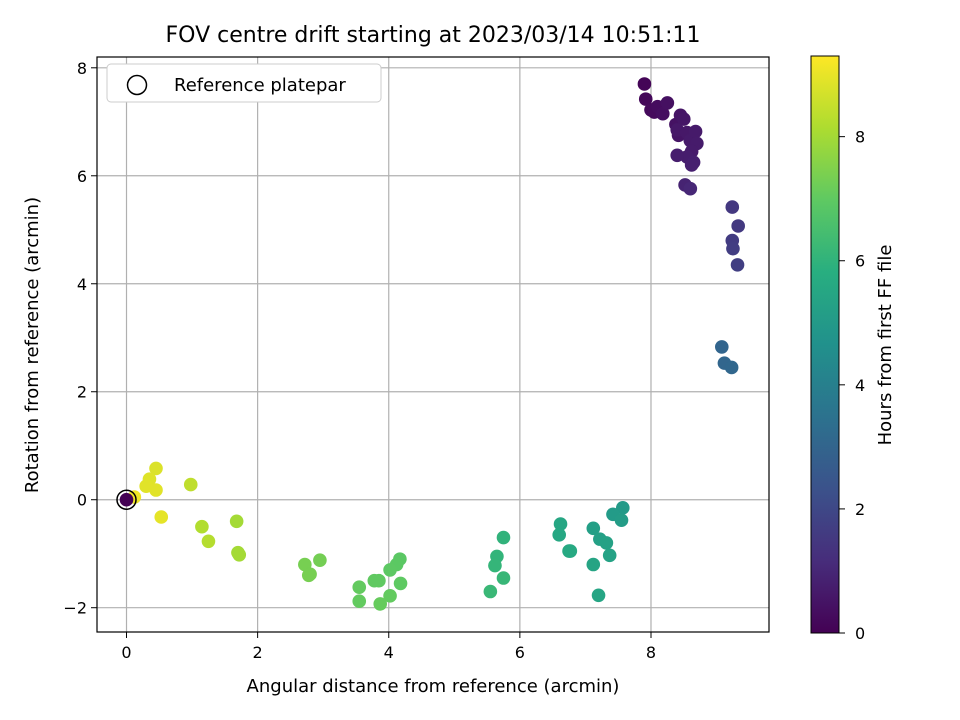 The image size is (960, 720). What do you see at coordinates (258, 652) in the screenshot?
I see `x-tick-label: 2` at bounding box center [258, 652].